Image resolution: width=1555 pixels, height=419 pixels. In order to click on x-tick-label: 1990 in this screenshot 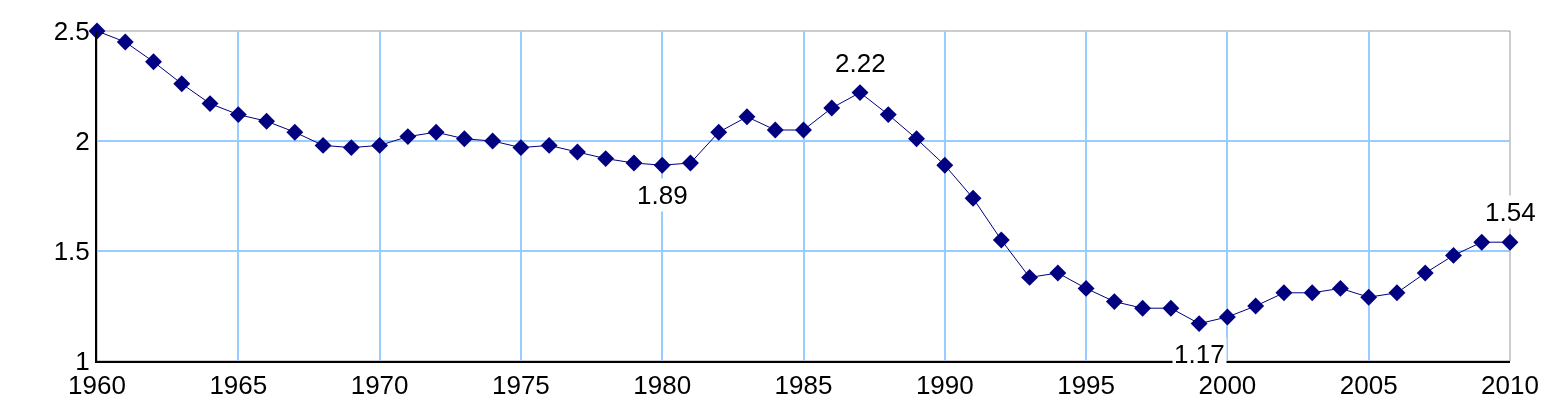, I will do `click(944, 385)`.